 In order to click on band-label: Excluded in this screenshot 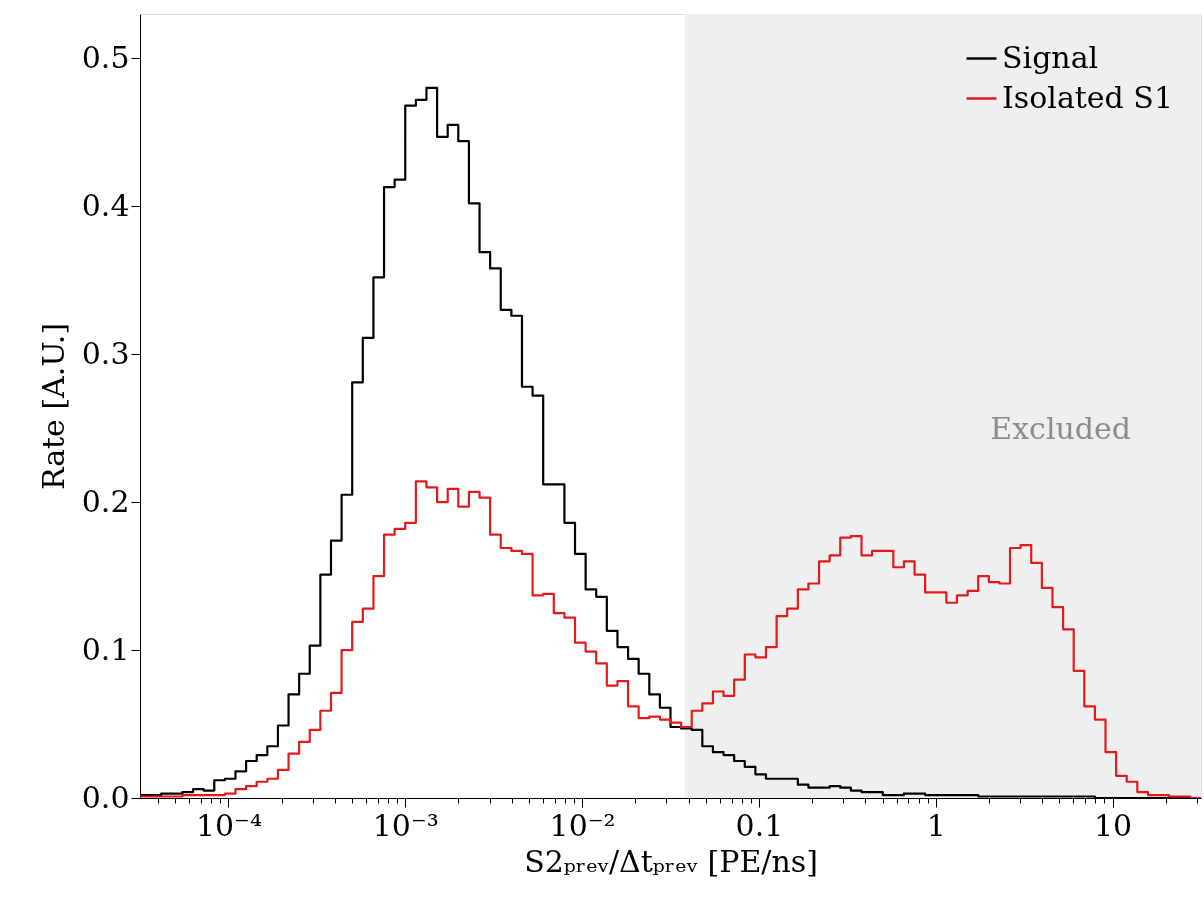, I will do `click(1060, 428)`.